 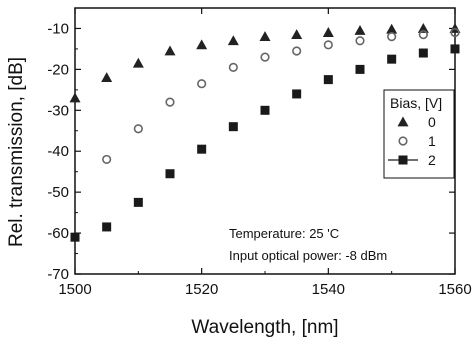 What do you see at coordinates (16, 152) in the screenshot?
I see `y-axis-label: Rel. transmission, [dB]` at bounding box center [16, 152].